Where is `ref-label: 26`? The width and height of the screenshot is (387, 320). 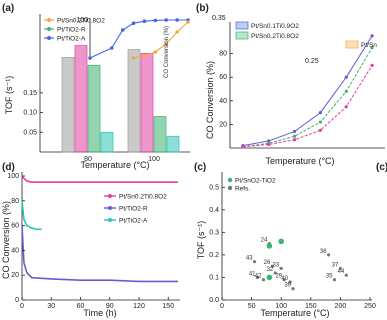
ref-label: 26 is located at coordinates (267, 263).